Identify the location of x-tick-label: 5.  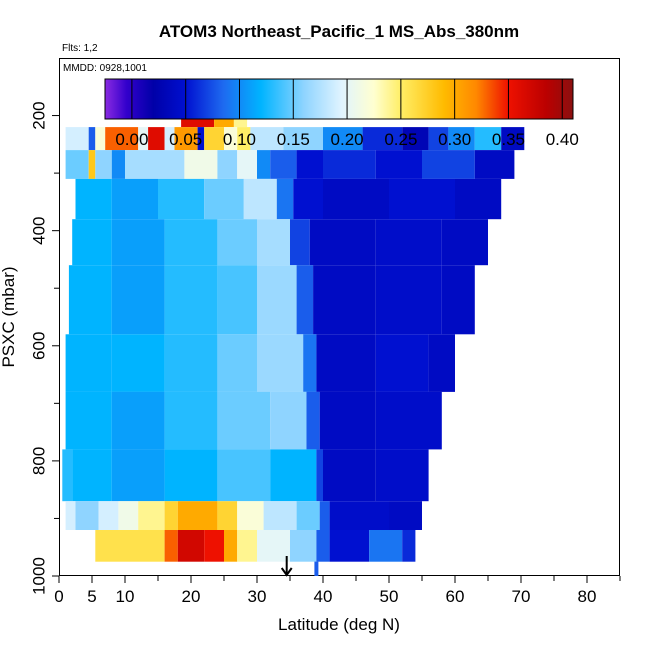
(91, 596).